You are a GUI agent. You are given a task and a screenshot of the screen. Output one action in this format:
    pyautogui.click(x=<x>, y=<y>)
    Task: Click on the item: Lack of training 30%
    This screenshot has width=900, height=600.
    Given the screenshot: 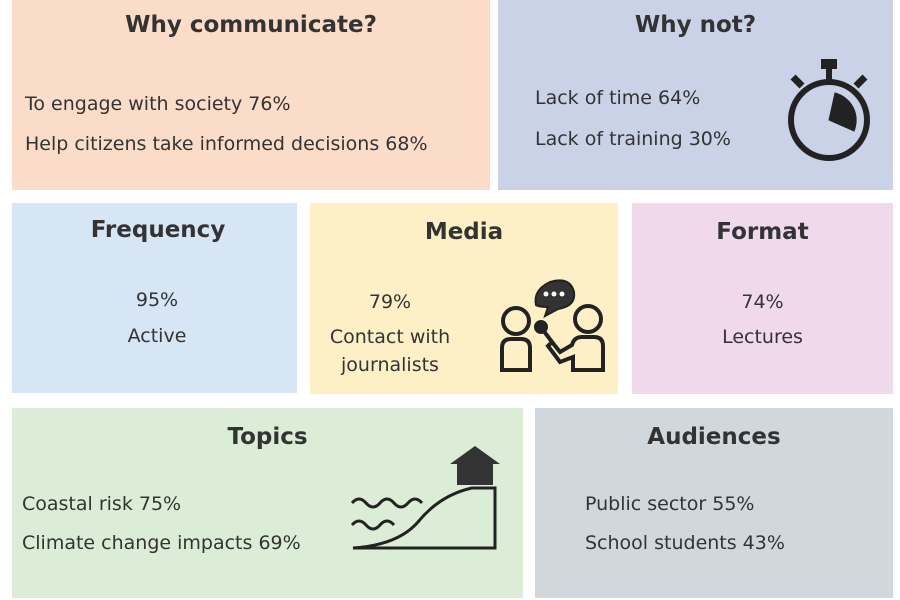 What is the action you would take?
    pyautogui.click(x=633, y=139)
    